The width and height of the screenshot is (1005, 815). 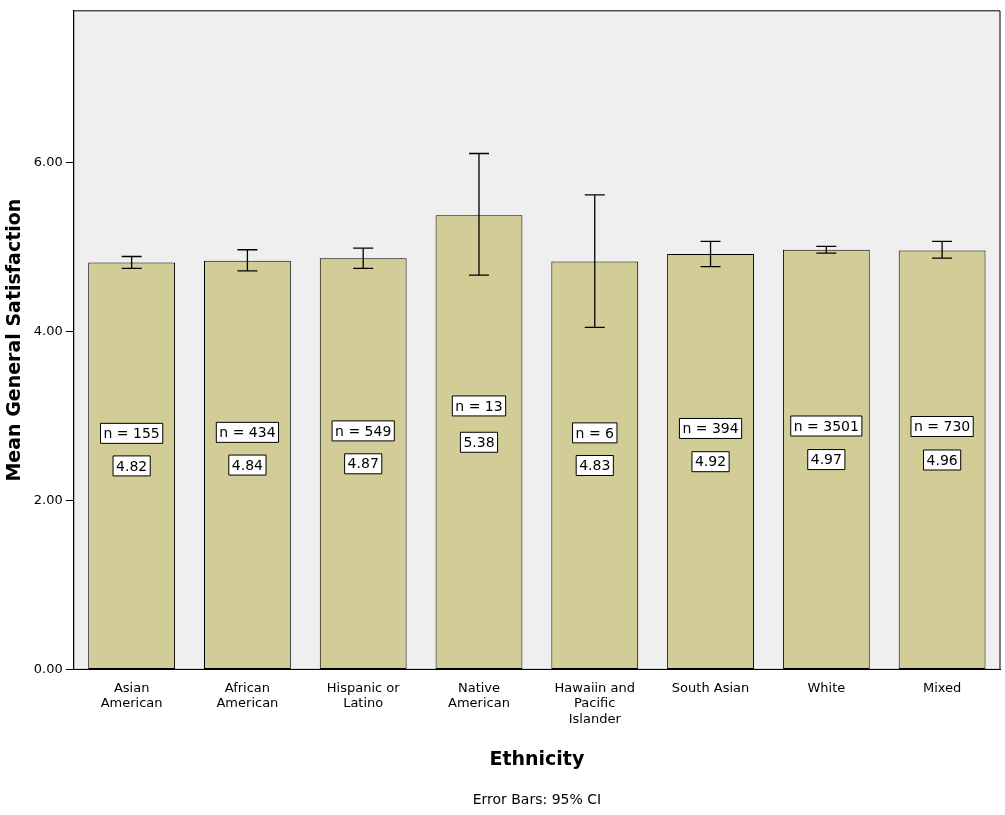 What do you see at coordinates (247, 464) in the screenshot?
I see `data-label: 4.84` at bounding box center [247, 464].